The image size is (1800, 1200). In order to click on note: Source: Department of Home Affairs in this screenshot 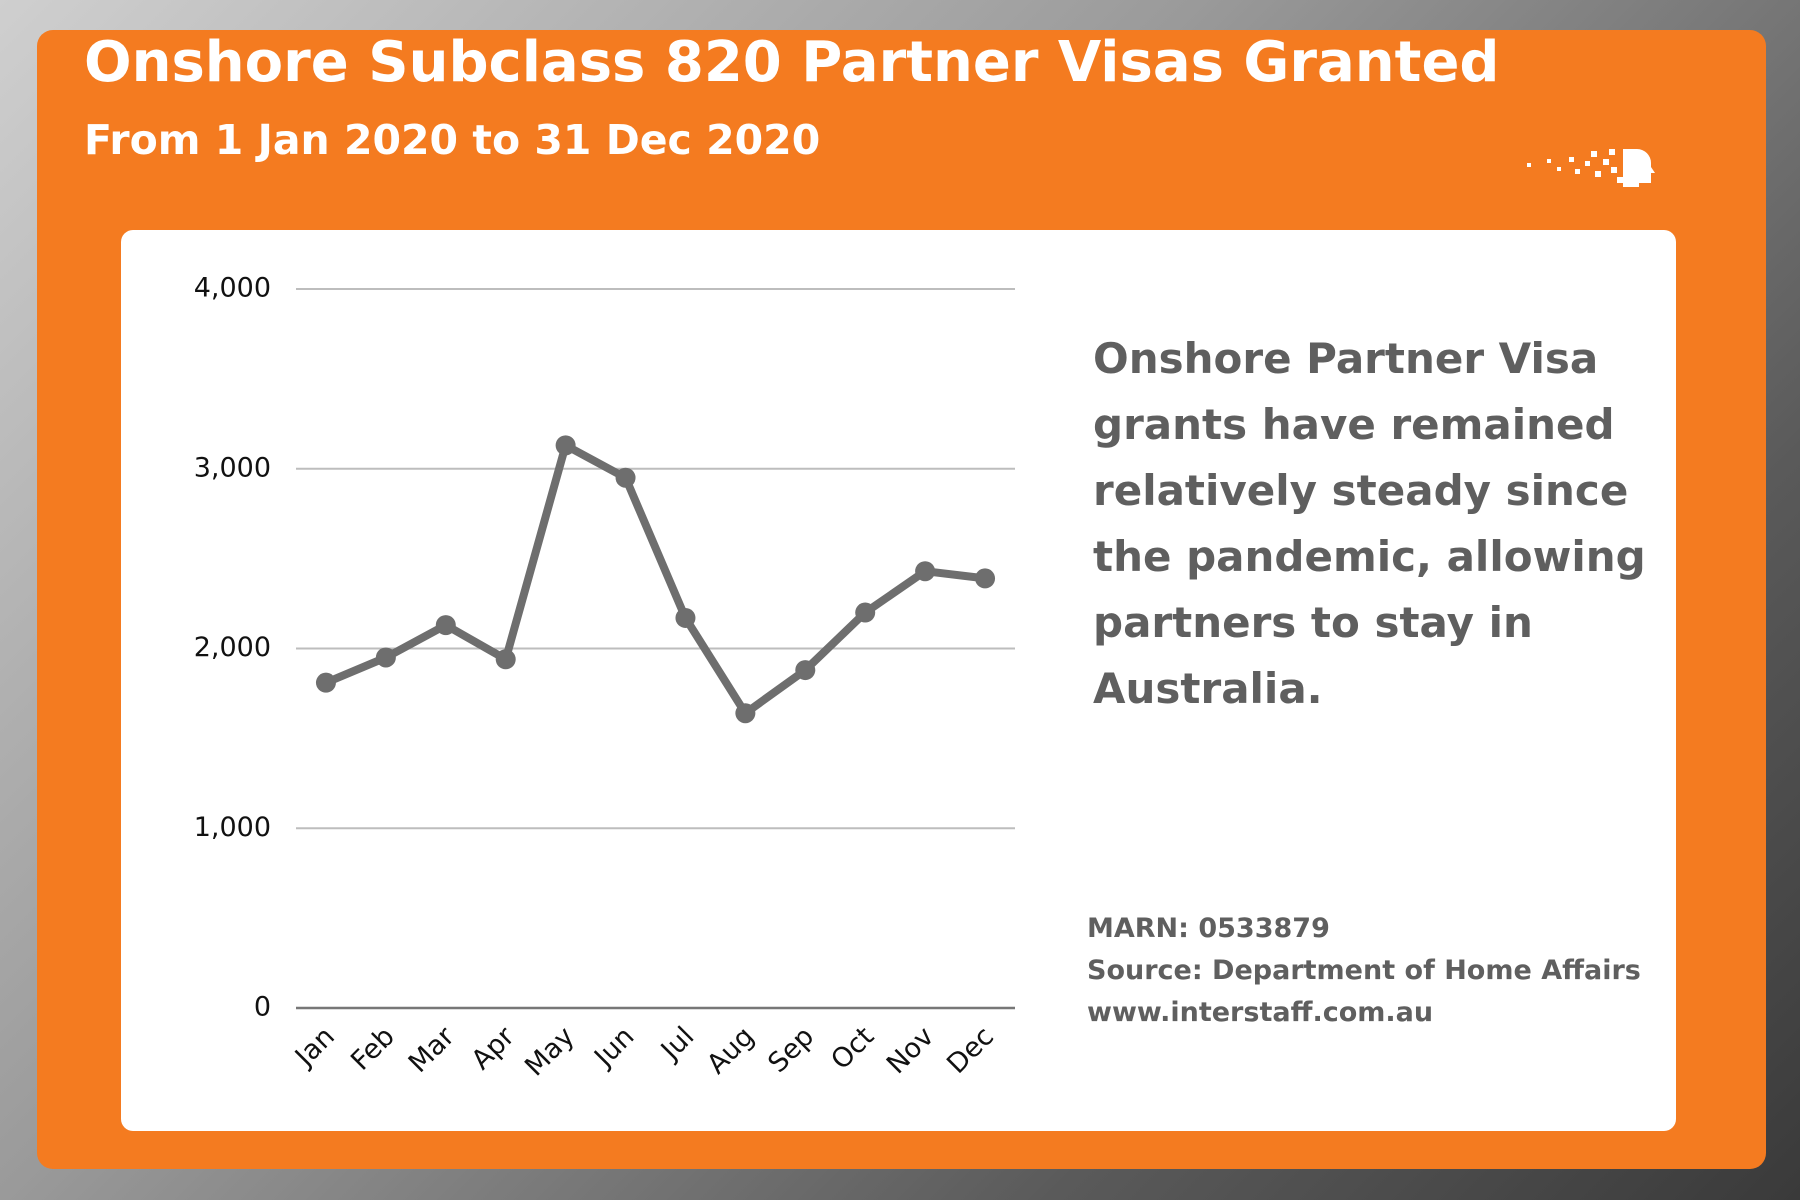, I will do `click(1364, 970)`.